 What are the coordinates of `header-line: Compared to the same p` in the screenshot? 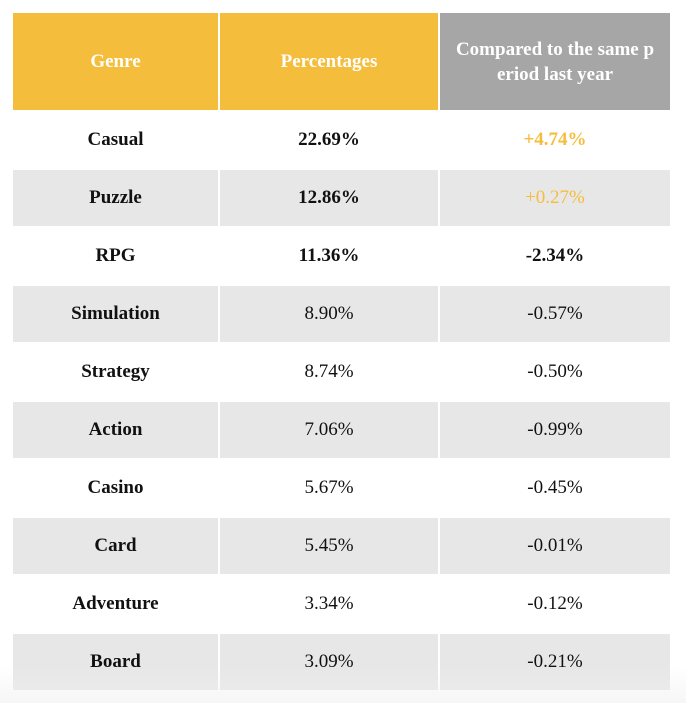 It's located at (555, 49).